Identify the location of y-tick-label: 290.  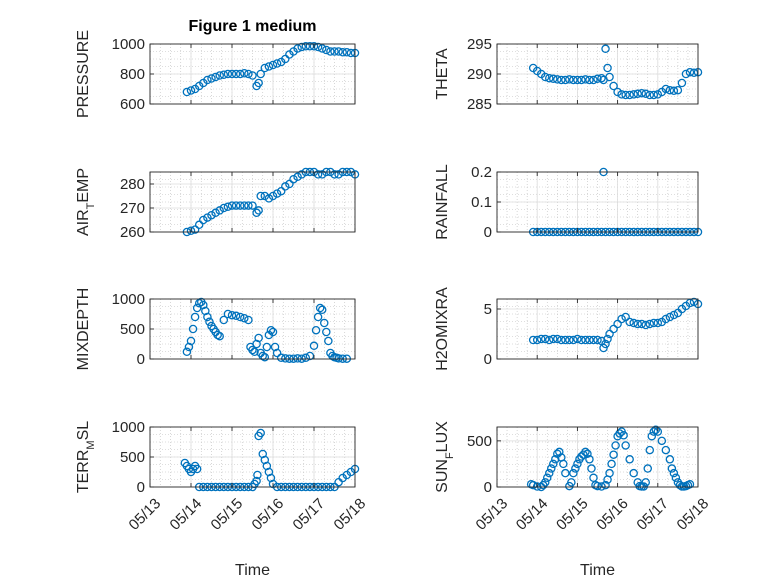
(479, 74).